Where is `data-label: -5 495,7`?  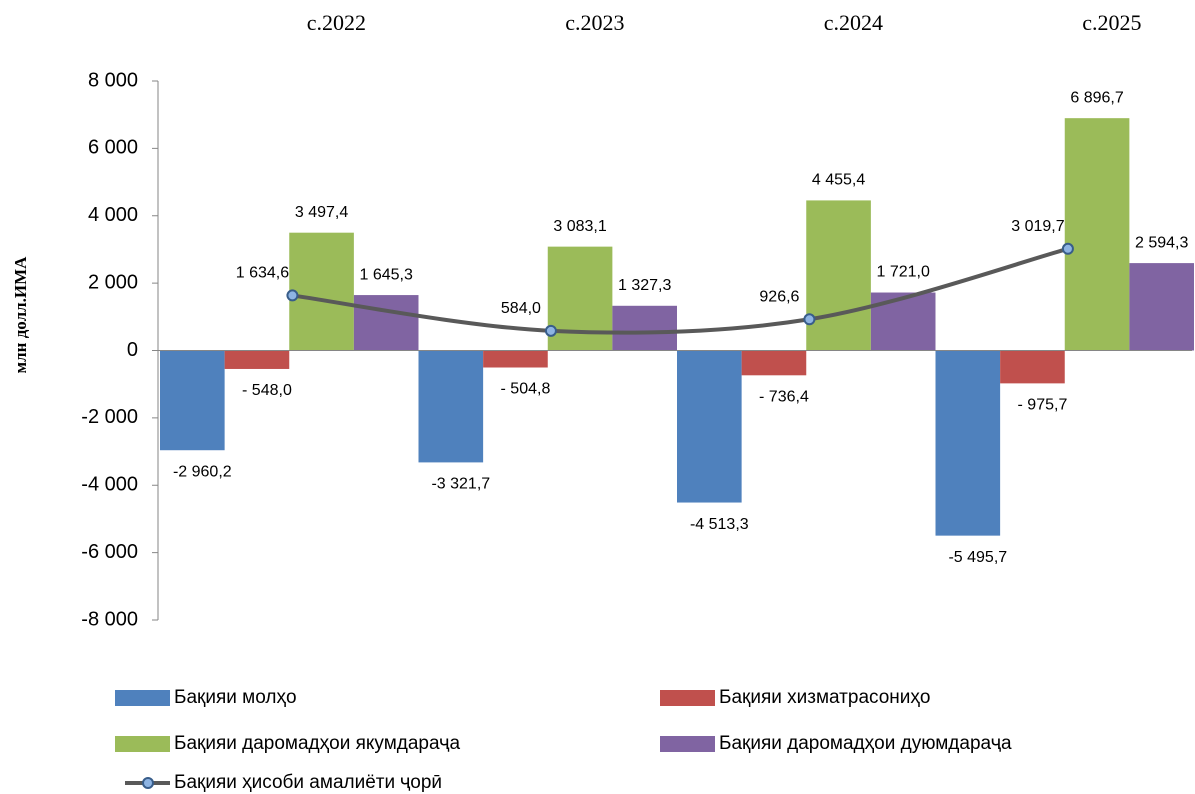
data-label: -5 495,7 is located at coordinates (977, 557).